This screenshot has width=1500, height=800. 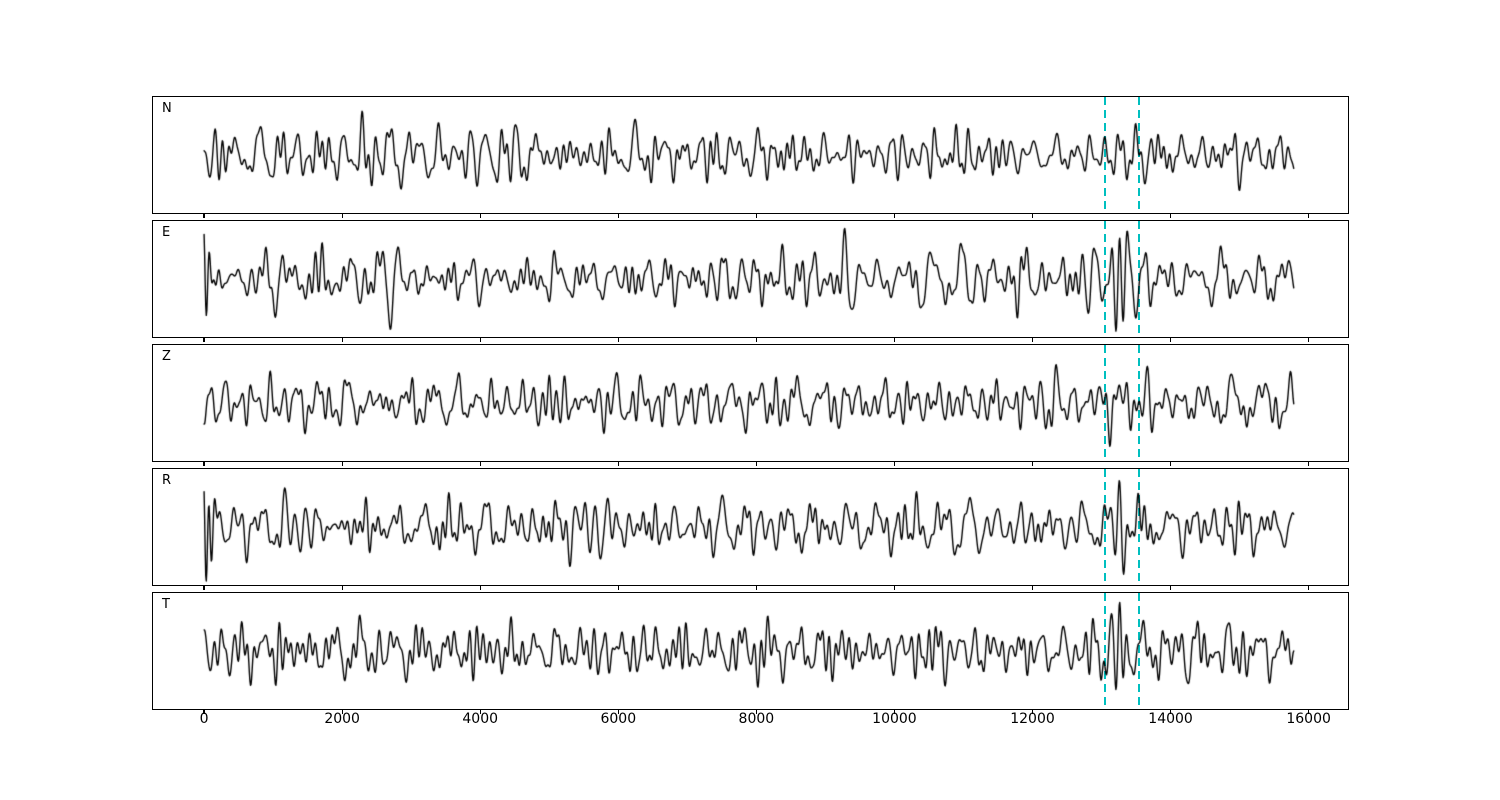 What do you see at coordinates (167, 108) in the screenshot?
I see `panel-label-n: N` at bounding box center [167, 108].